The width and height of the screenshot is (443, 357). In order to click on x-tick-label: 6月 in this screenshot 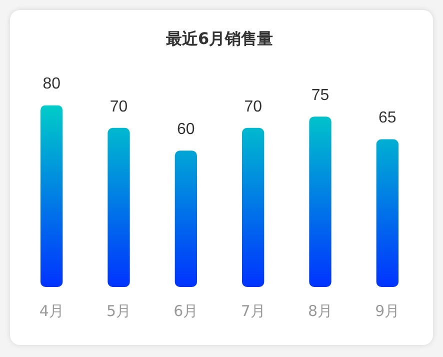, I will do `click(186, 311)`.